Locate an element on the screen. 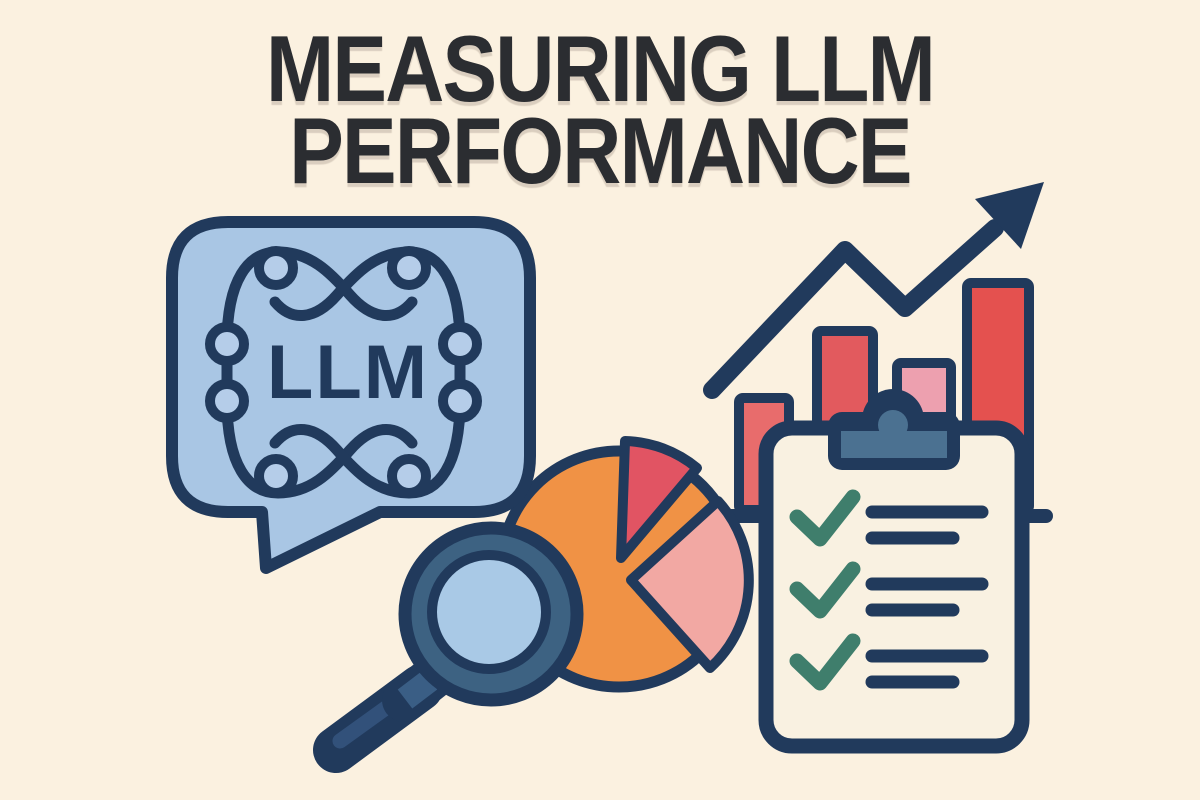 The width and height of the screenshot is (1200, 800). magnifier-icon is located at coordinates (448, 647).